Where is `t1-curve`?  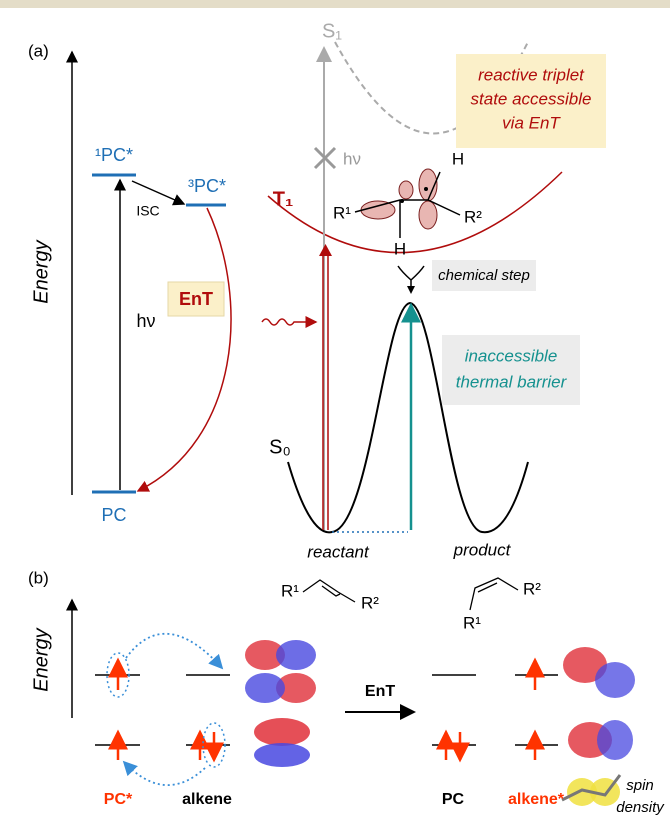
t1-curve is located at coordinates (415, 212).